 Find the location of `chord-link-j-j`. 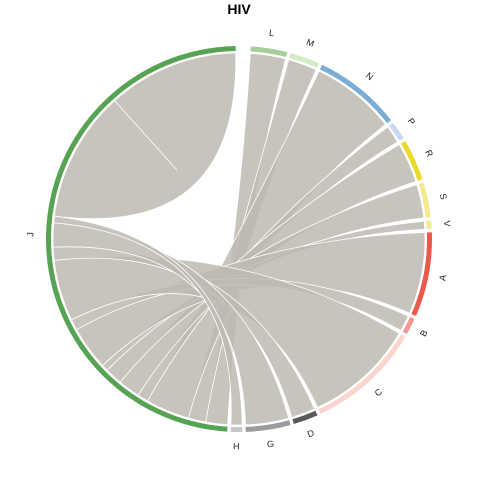

chord-link-j-j is located at coordinates (145, 136).